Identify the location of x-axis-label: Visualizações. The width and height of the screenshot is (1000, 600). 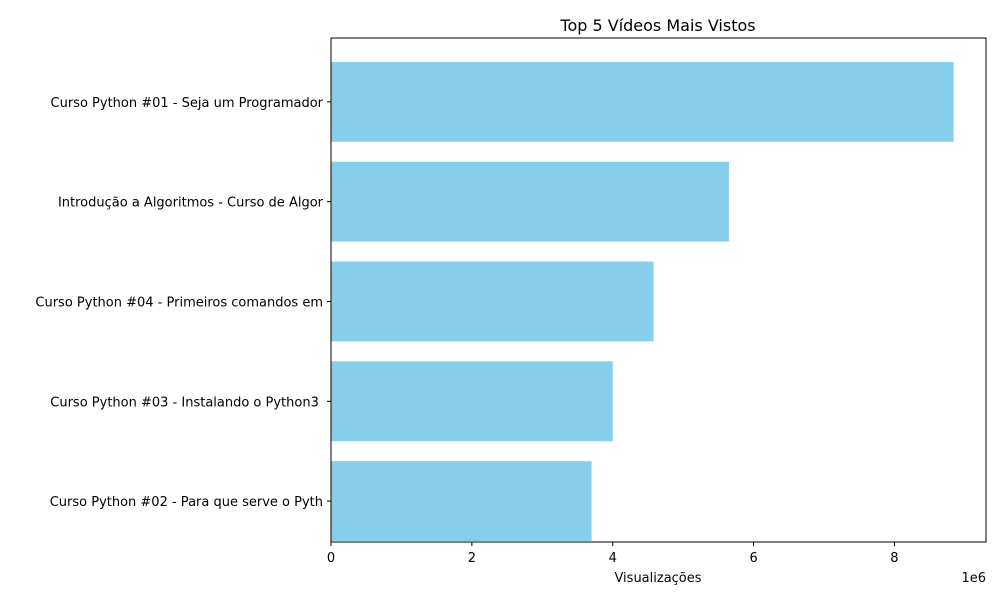
(657, 578).